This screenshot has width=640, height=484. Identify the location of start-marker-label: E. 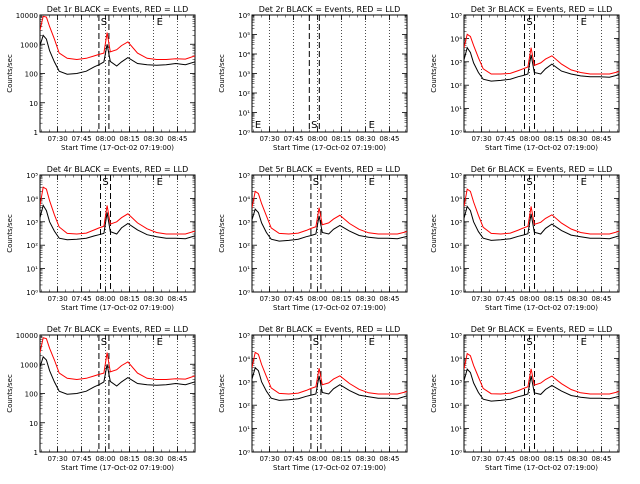
(258, 125).